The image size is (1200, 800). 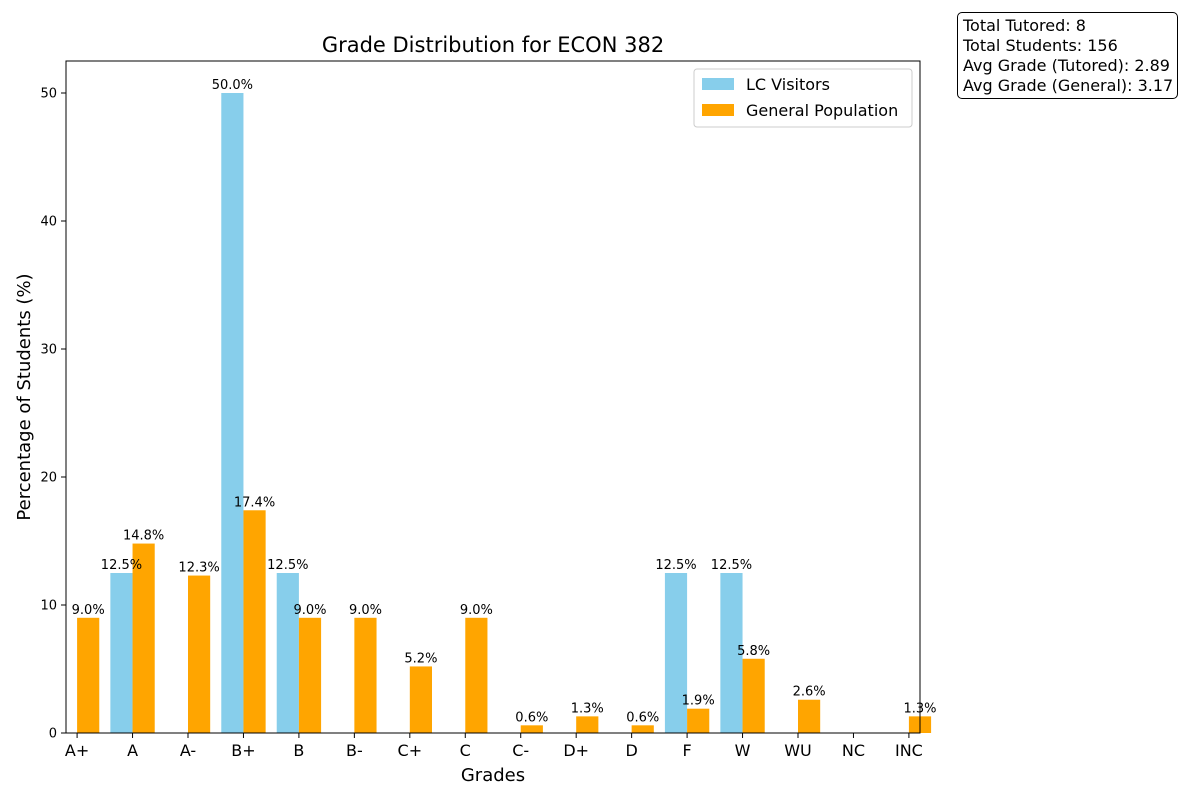 I want to click on bar-general-population-C, so click(x=476, y=675).